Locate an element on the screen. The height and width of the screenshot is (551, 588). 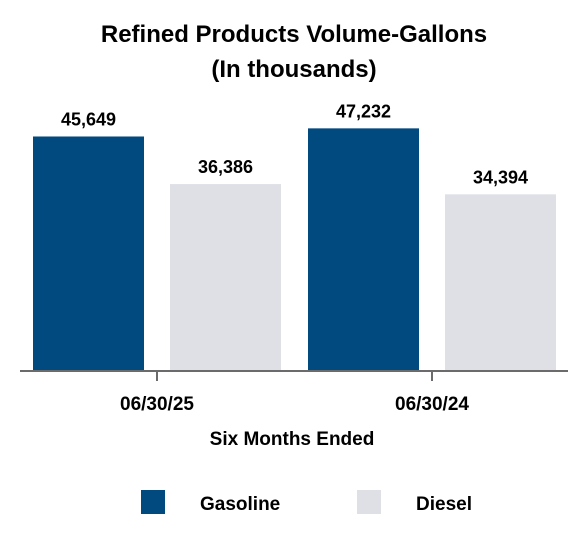
legend-label-gasoline: Gasoline is located at coordinates (240, 504).